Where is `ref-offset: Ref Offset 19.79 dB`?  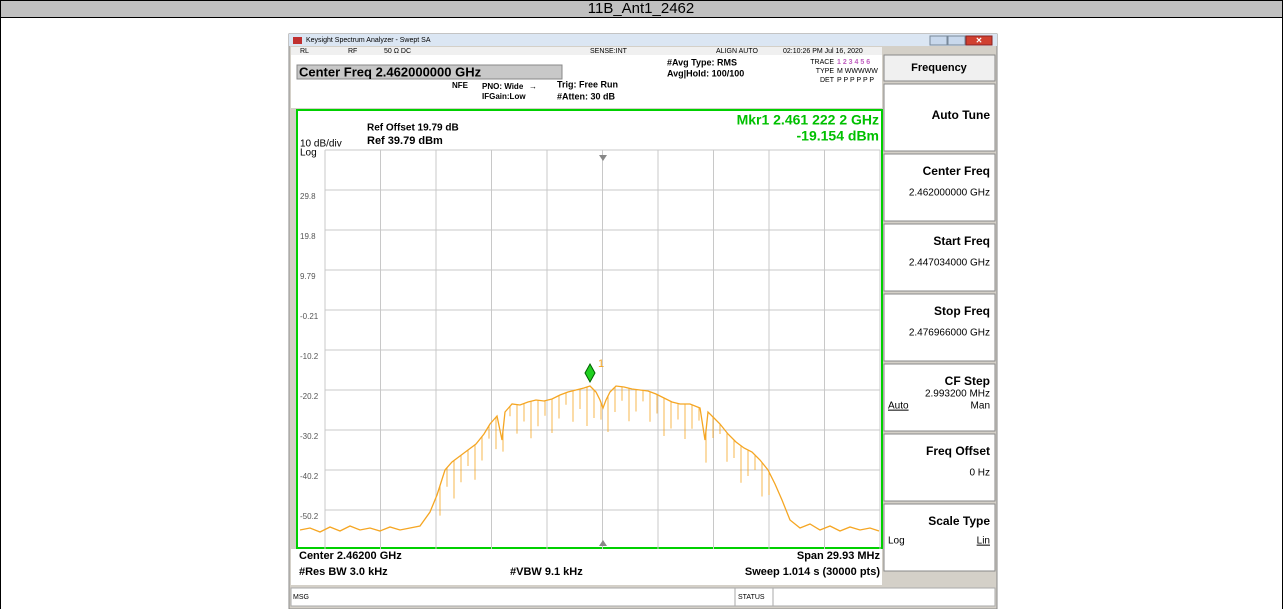
ref-offset: Ref Offset 19.79 dB is located at coordinates (413, 128).